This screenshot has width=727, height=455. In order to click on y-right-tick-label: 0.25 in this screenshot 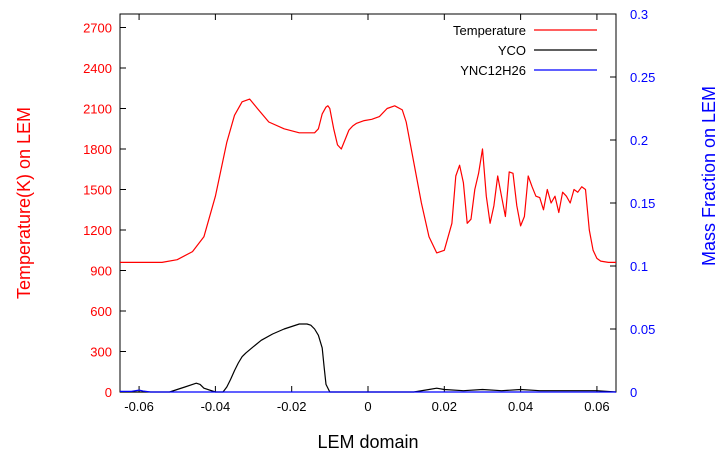, I will do `click(642, 77)`.